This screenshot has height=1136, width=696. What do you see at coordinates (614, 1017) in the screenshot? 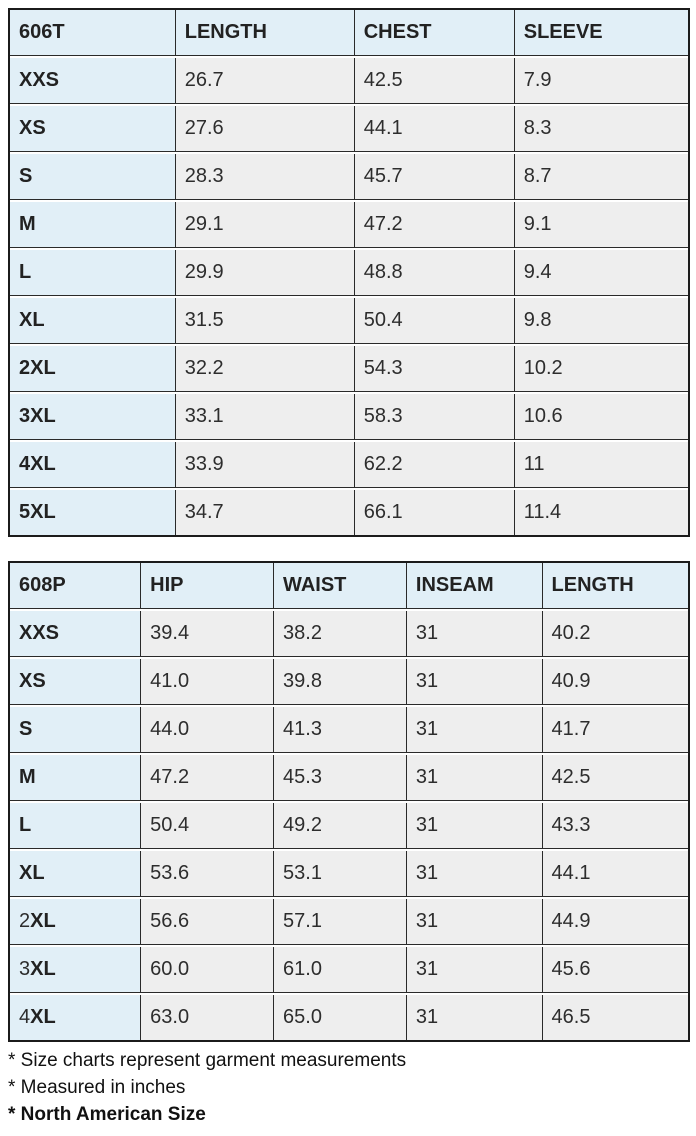
I see `value-cell: 46.5` at bounding box center [614, 1017].